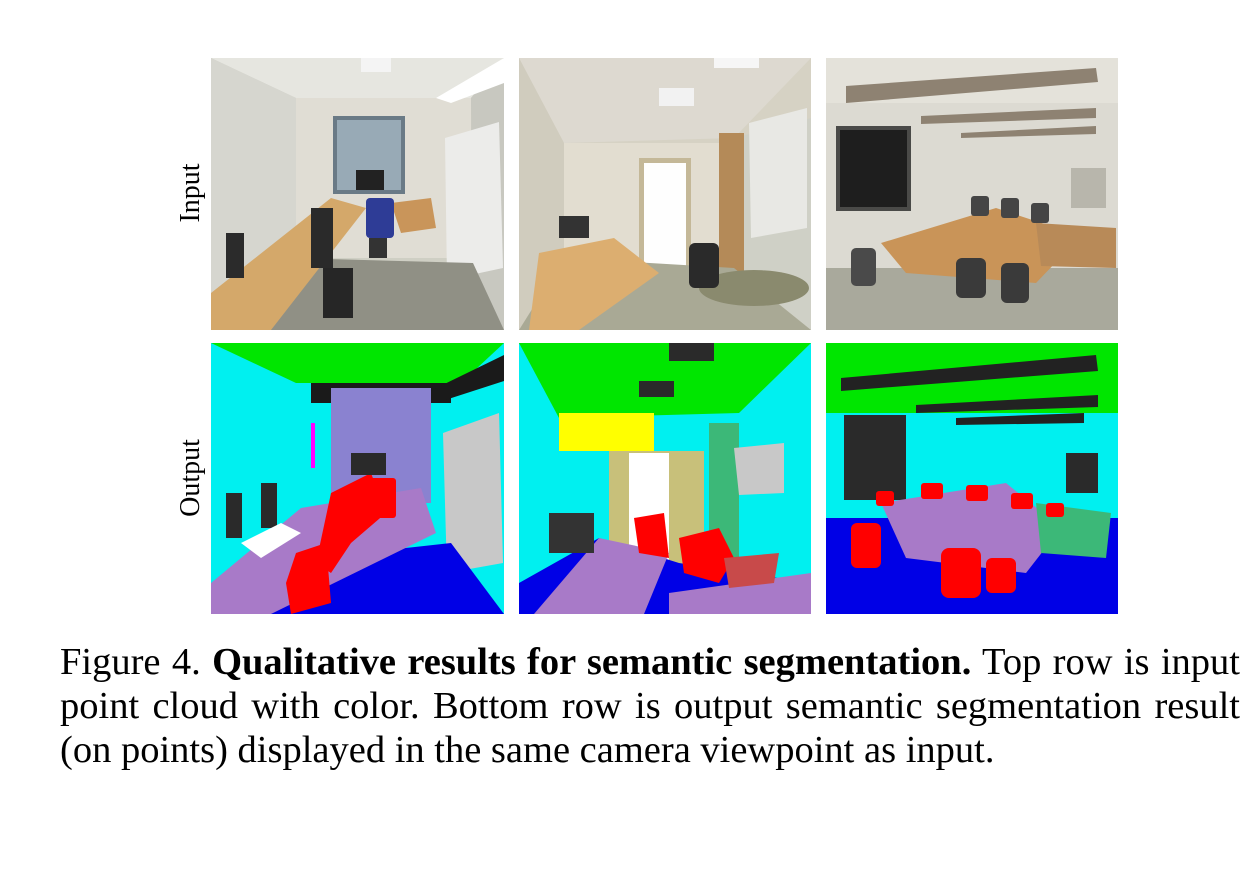 This screenshot has height=888, width=1254. Describe the element at coordinates (972, 478) in the screenshot. I see `conference-output-image` at that location.